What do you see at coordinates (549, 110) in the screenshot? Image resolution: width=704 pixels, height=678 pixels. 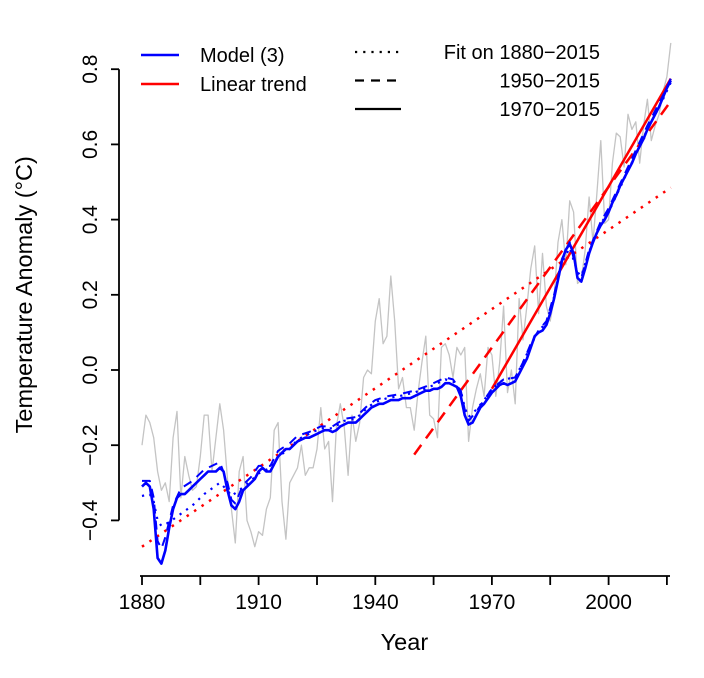 I see `legend-label: 1970−2015` at bounding box center [549, 110].